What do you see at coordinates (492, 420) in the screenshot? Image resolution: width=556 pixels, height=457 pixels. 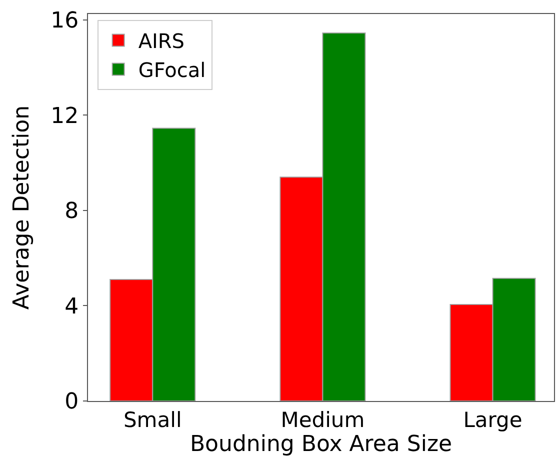 I see `x-tick-label: Large` at bounding box center [492, 420].